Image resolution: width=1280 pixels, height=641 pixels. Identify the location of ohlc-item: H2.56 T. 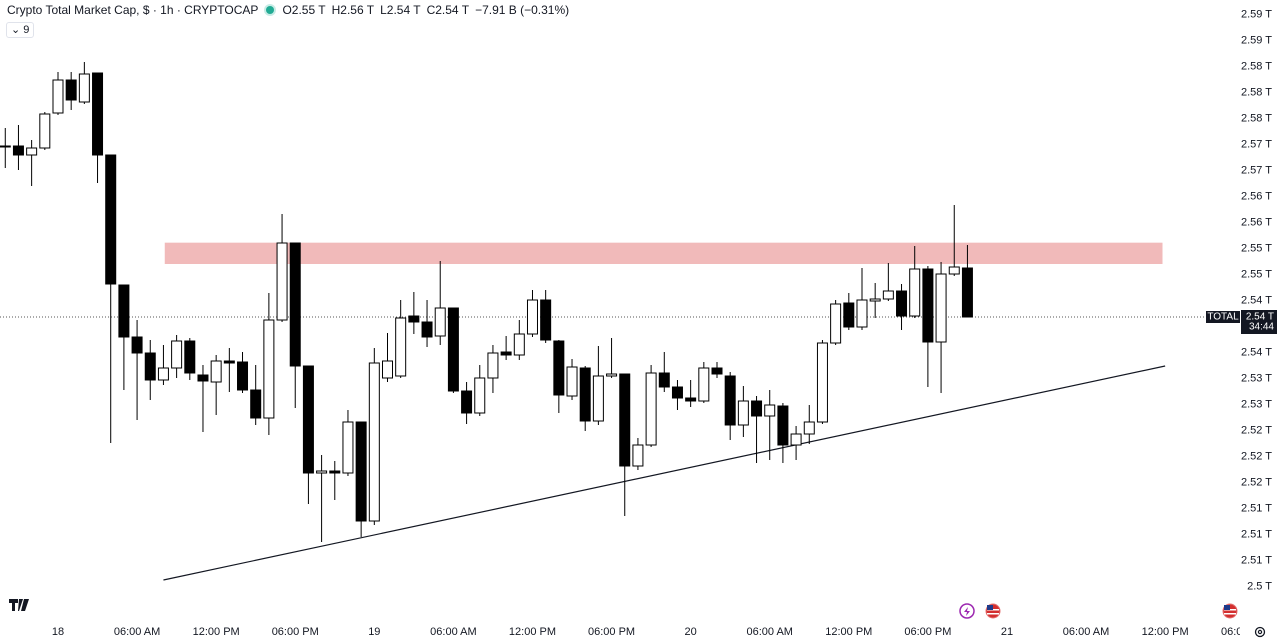
(353, 10).